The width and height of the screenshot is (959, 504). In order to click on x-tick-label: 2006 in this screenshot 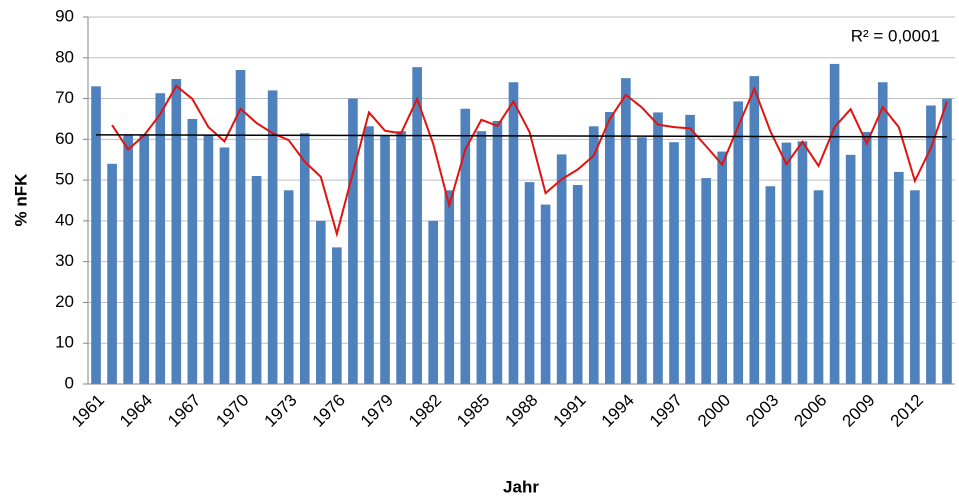, I will do `click(810, 411)`.